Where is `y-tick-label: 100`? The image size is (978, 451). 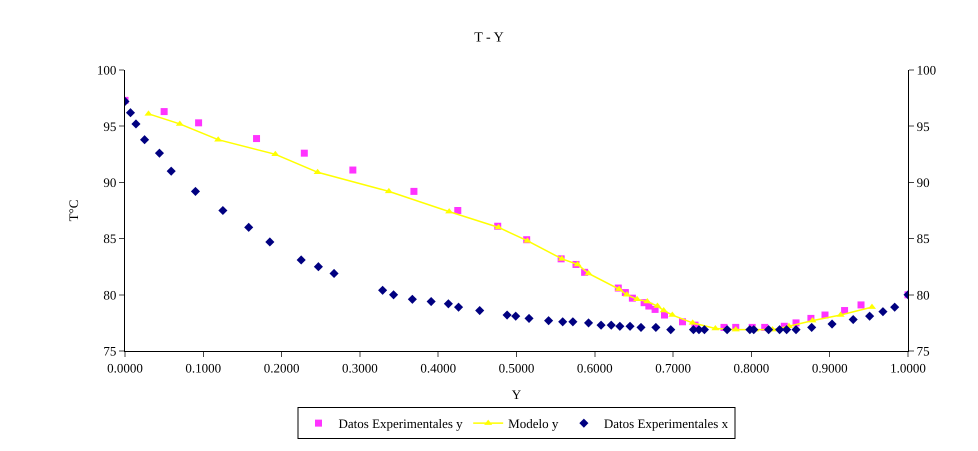
y-tick-label: 100 is located at coordinates (106, 70).